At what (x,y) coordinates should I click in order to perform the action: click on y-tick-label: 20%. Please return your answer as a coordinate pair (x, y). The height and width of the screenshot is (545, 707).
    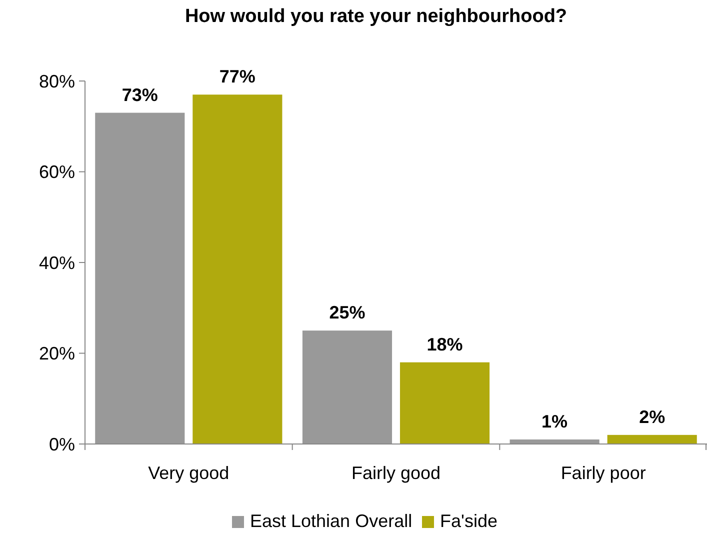
    Looking at the image, I should click on (56, 354).